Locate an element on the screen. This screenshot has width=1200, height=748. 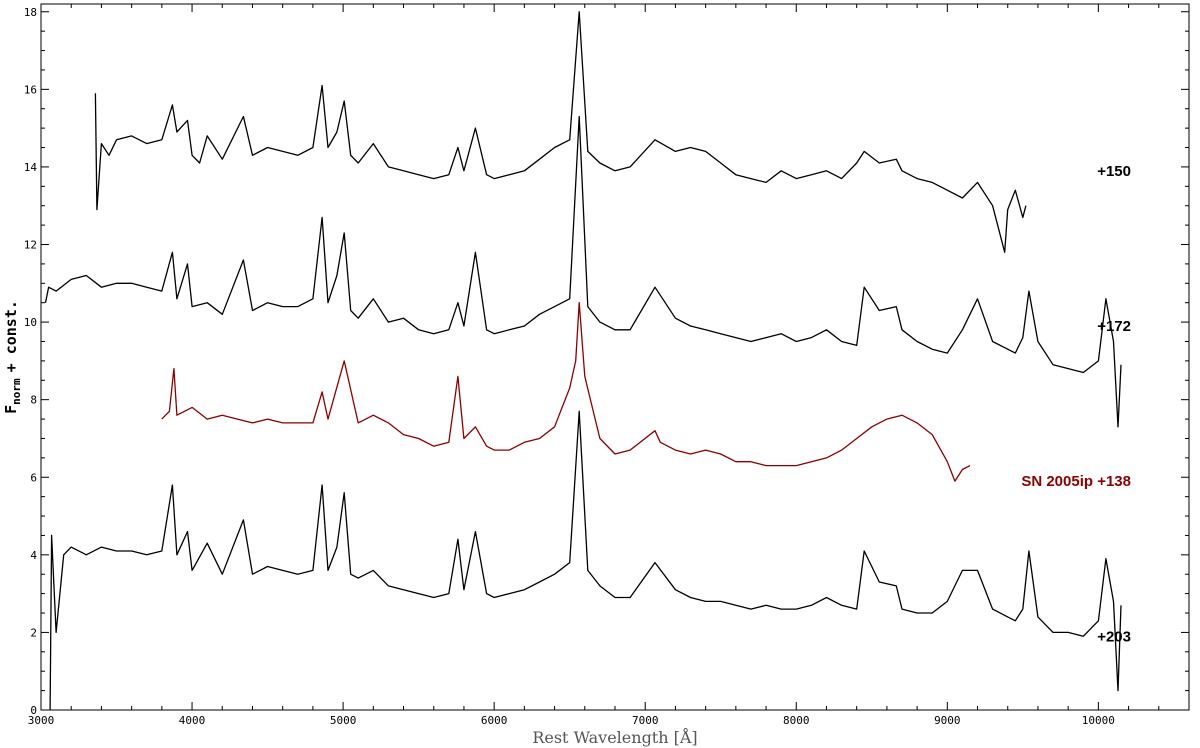
x-axis-label: Rest Wavelength [Å] is located at coordinates (614, 737).